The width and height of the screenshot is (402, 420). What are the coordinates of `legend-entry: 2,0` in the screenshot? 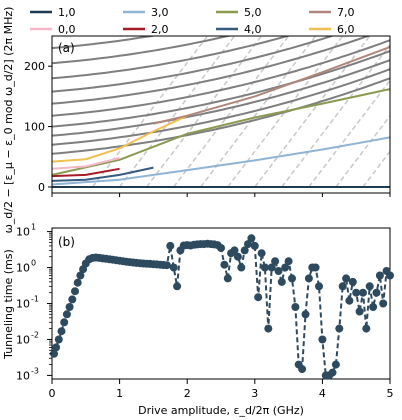 It's located at (160, 29).